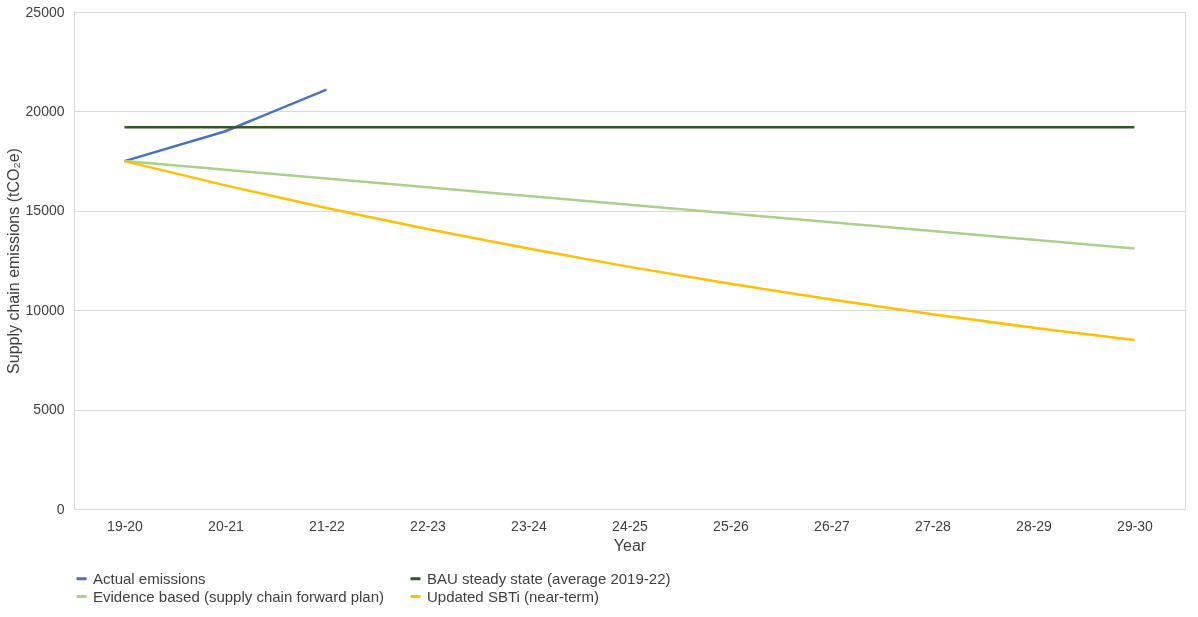 This screenshot has height=617, width=1198. Describe the element at coordinates (45, 11) in the screenshot. I see `y-tick-label: 25000` at that location.